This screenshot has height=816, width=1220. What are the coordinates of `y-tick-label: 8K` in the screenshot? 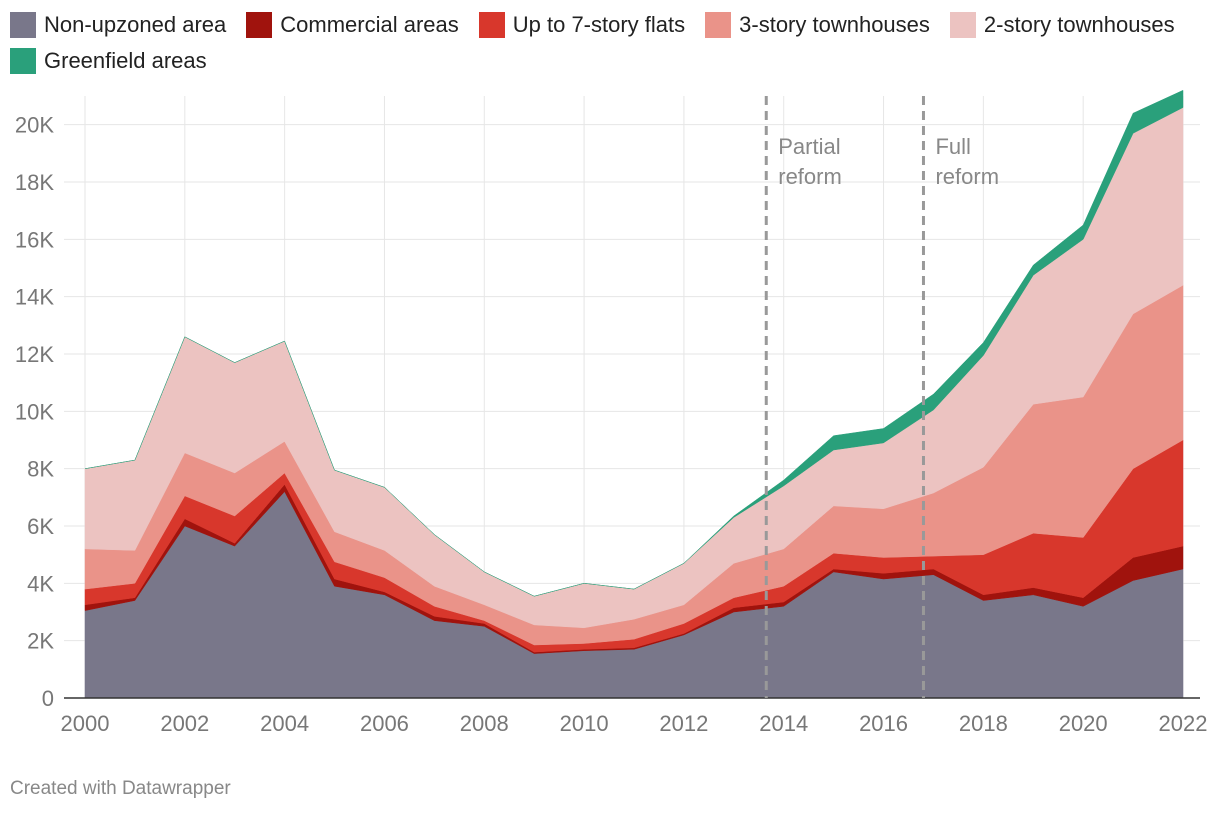 It's located at (40, 469).